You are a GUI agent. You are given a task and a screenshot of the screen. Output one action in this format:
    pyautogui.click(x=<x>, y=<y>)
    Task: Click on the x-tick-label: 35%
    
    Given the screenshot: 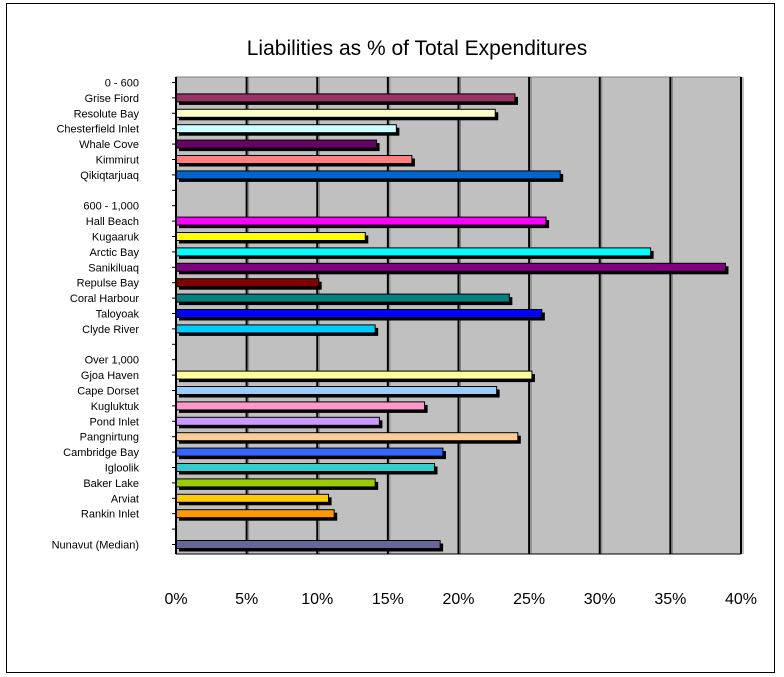 What is the action you would take?
    pyautogui.click(x=670, y=599)
    